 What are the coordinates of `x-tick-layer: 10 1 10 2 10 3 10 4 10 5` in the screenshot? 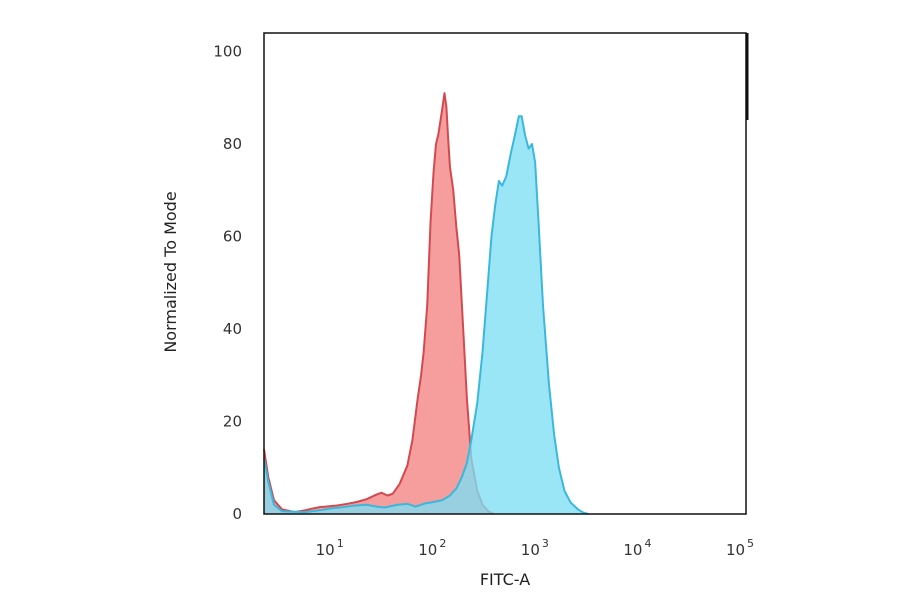 It's located at (535, 548).